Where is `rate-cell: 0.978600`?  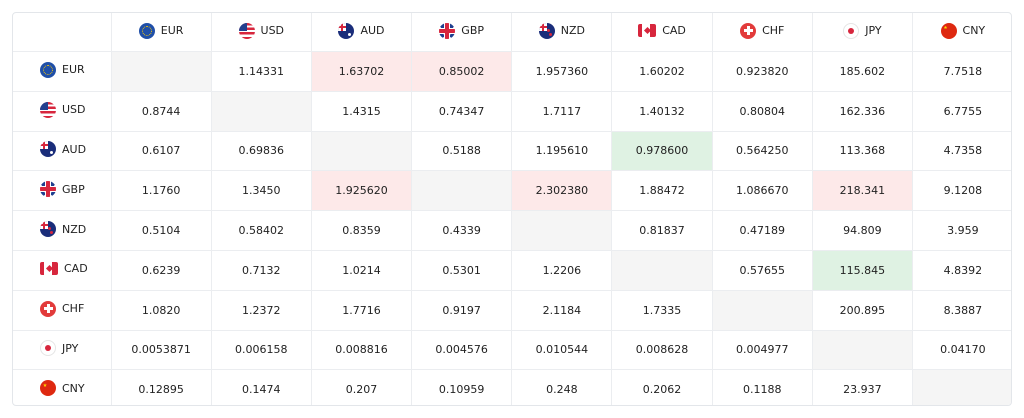
rate-cell: 0.978600 is located at coordinates (662, 151).